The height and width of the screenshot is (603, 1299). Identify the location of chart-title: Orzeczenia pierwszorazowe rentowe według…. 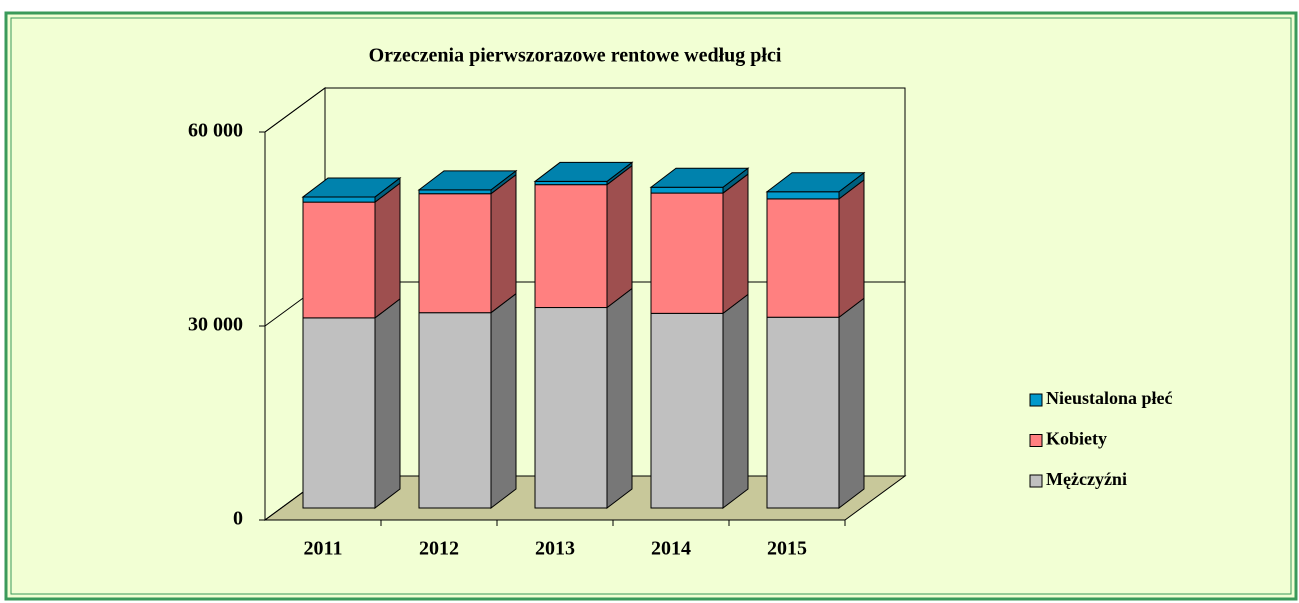
(575, 56).